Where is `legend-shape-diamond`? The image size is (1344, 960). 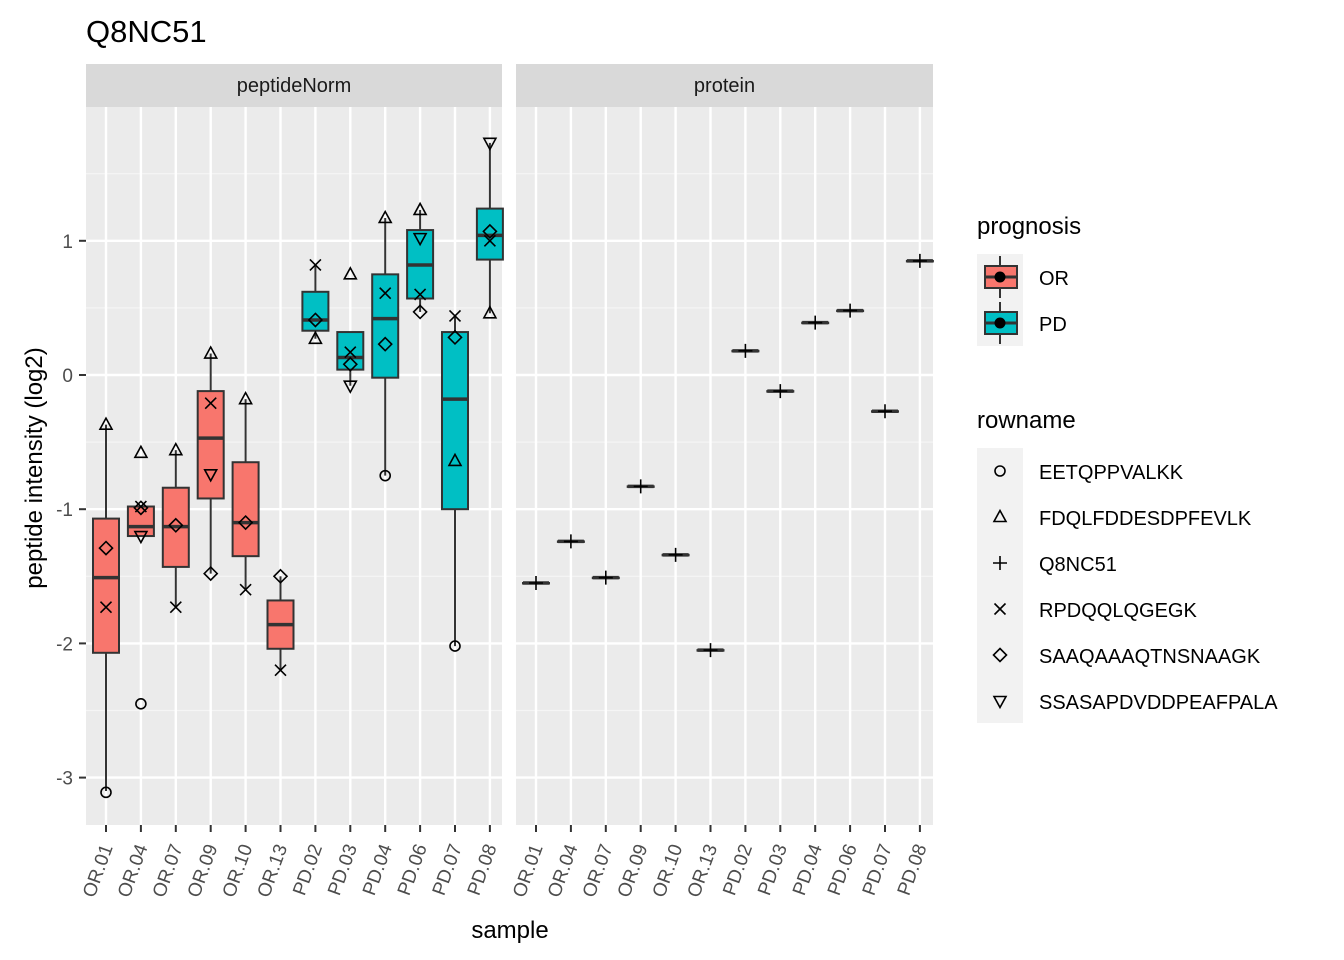
legend-shape-diamond is located at coordinates (1000, 655).